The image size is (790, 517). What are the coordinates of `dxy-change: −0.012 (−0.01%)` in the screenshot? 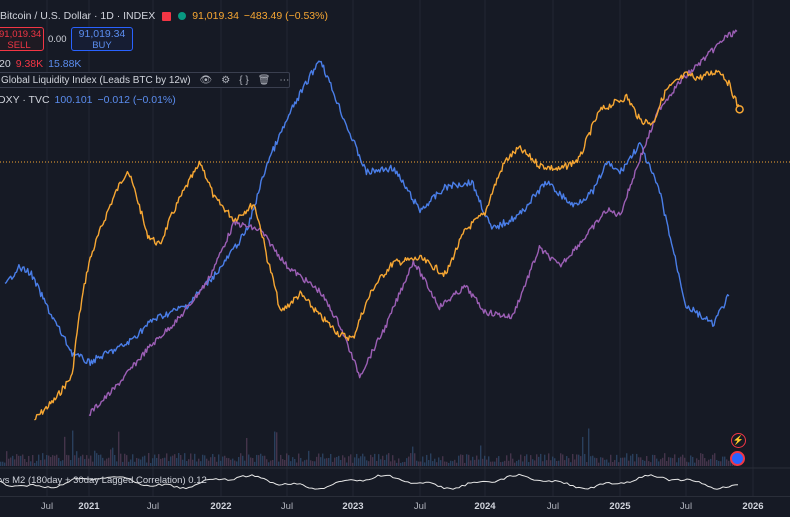 It's located at (136, 100).